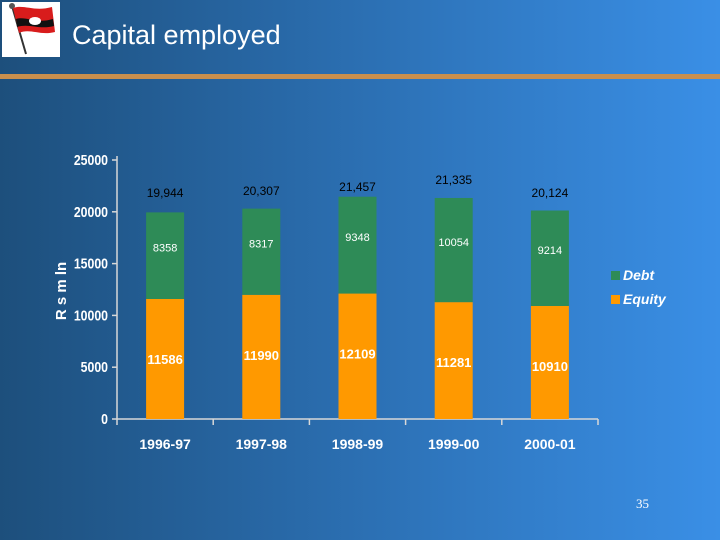 The image size is (720, 540). I want to click on debt-value-label: 8317, so click(261, 245).